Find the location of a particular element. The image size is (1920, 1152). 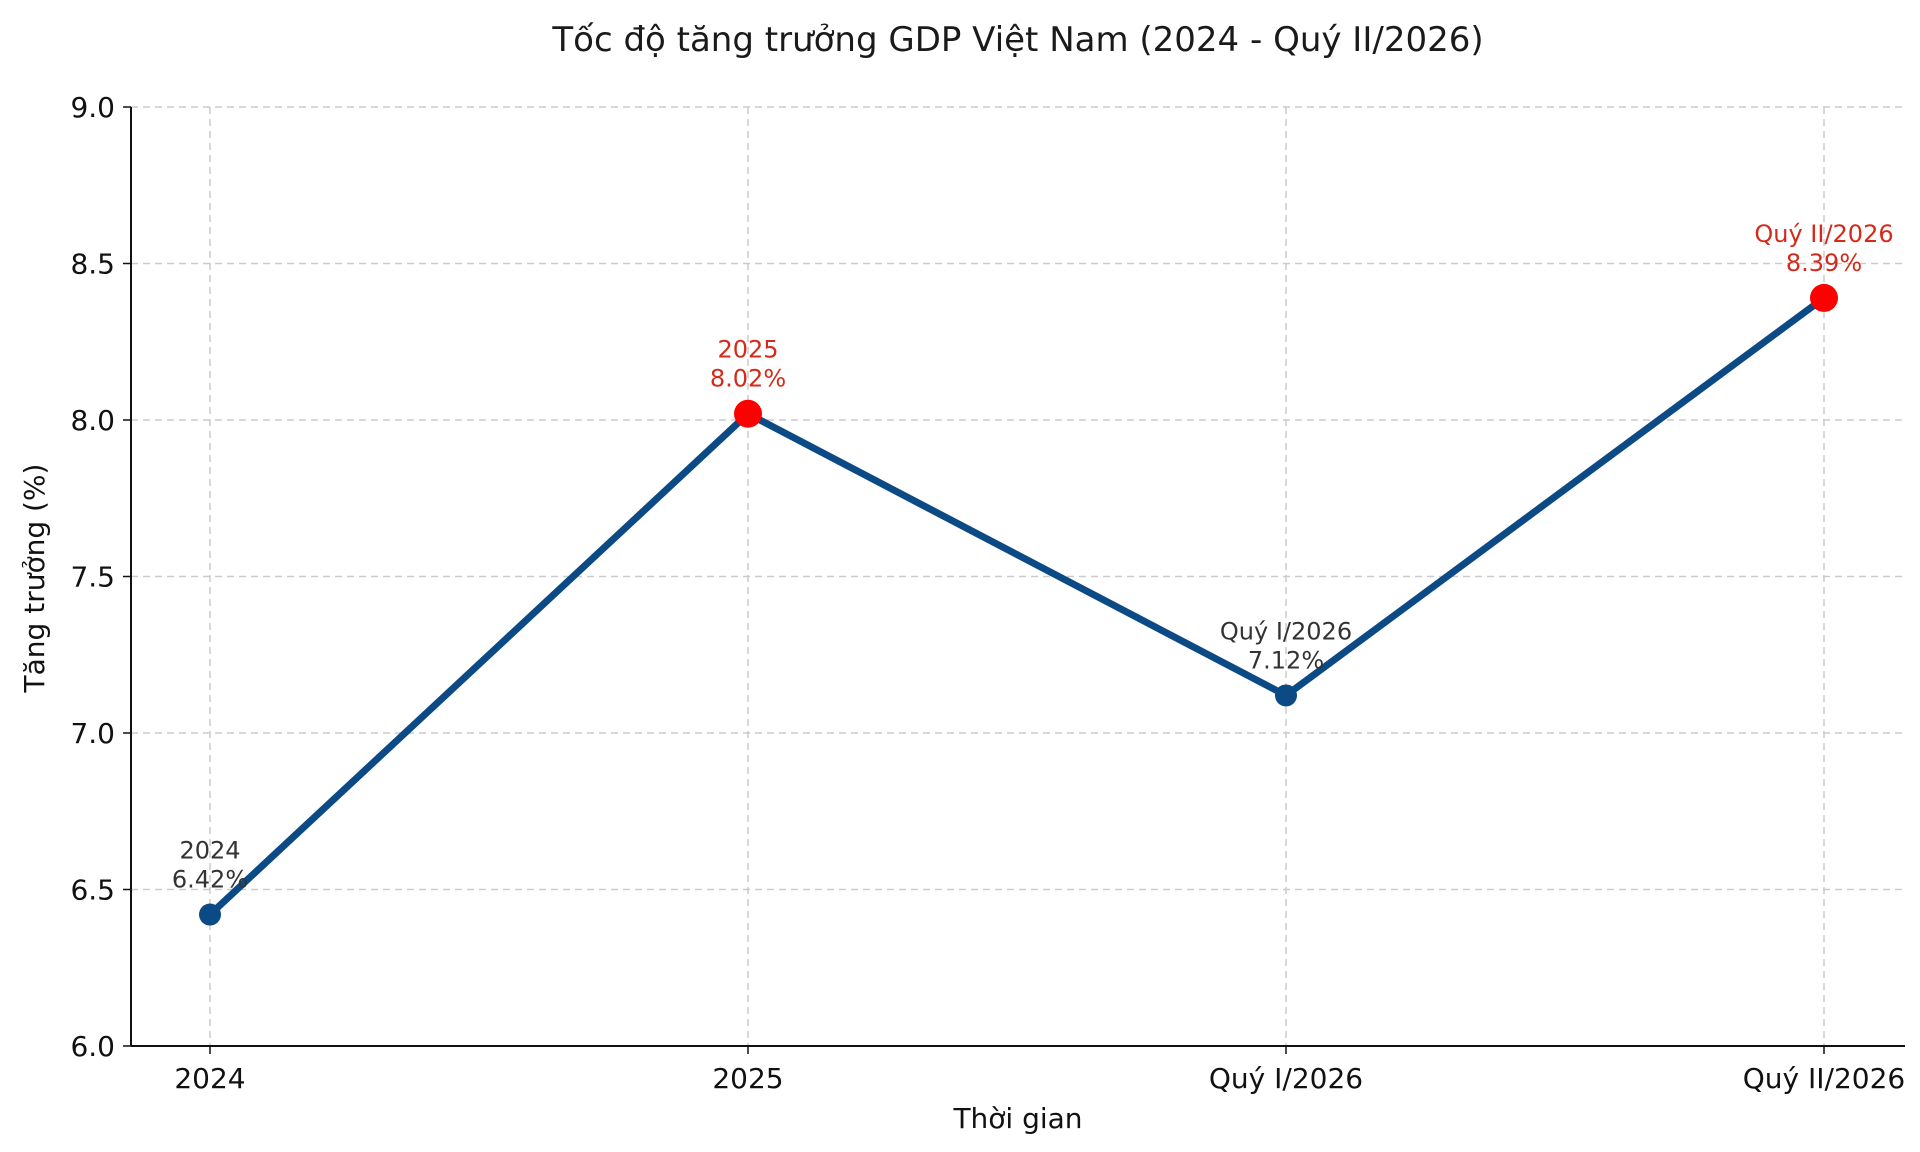

x-tick-label: 2025 is located at coordinates (747, 1078).